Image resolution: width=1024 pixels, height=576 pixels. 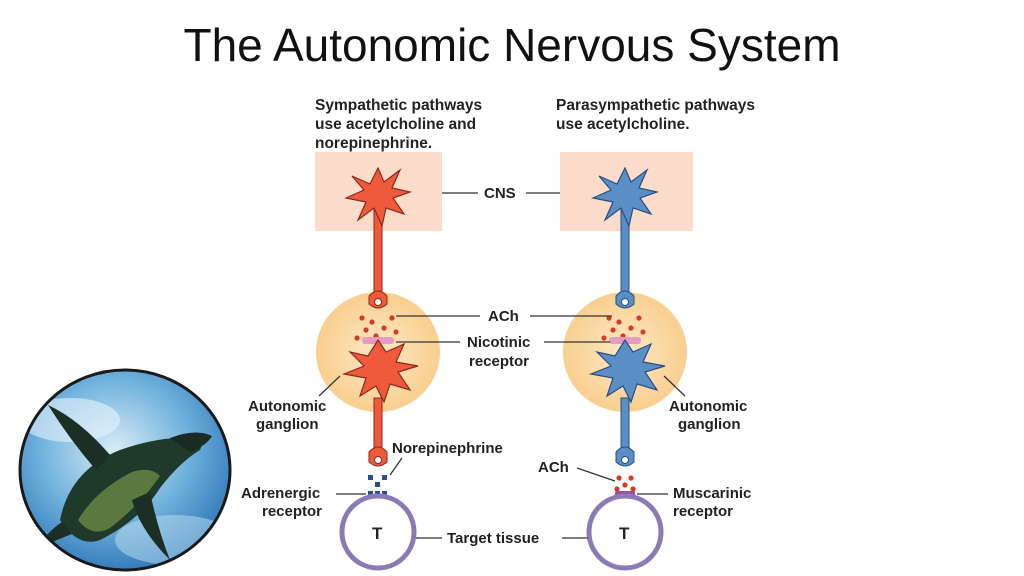 What do you see at coordinates (625, 483) in the screenshot?
I see `ach-dots-parasympathetic-target` at bounding box center [625, 483].